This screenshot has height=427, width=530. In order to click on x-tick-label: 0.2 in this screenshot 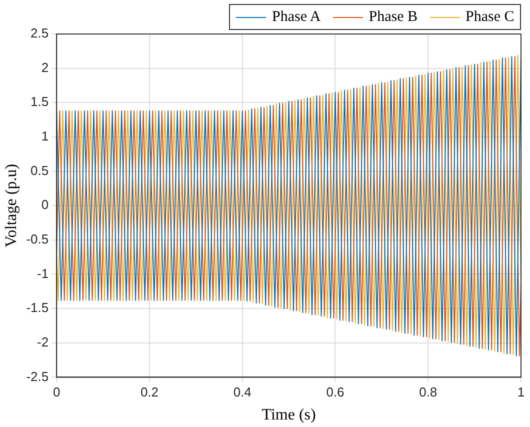, I will do `click(149, 392)`.